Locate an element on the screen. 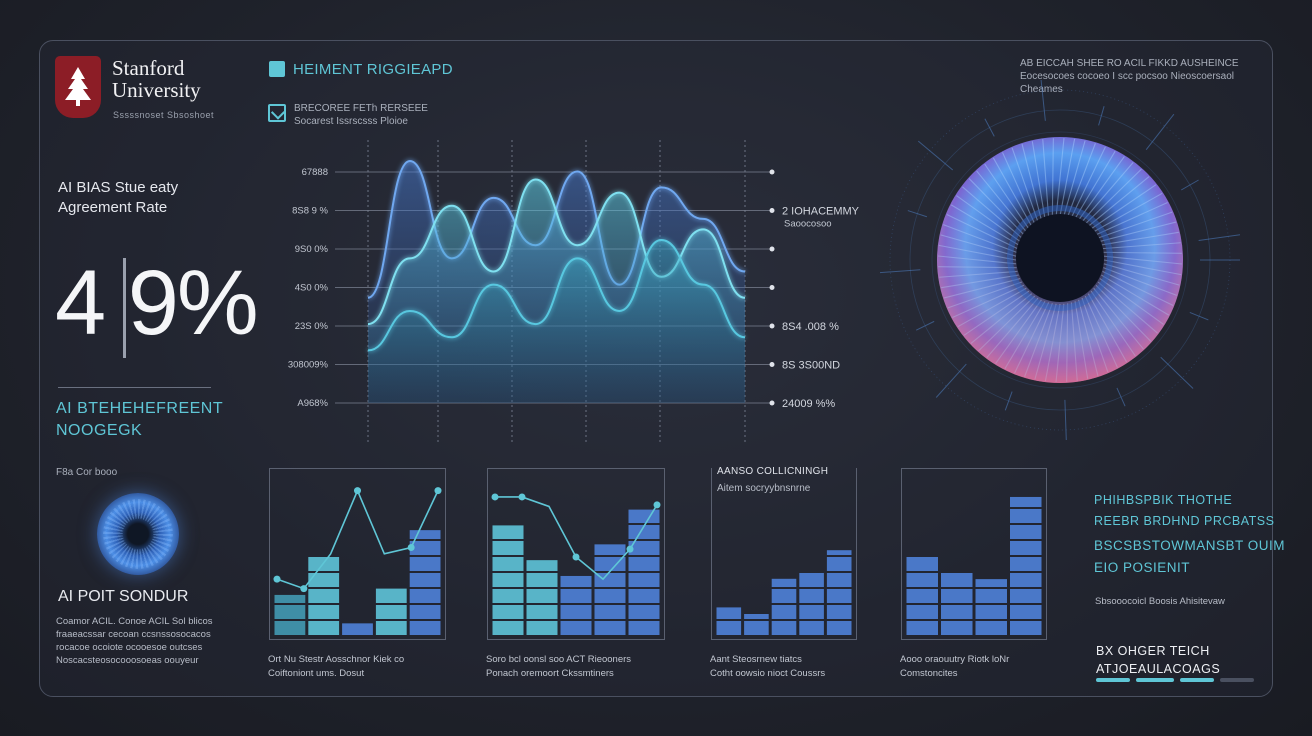  mini-chart-title: AANSO COLLICNINGH is located at coordinates (773, 471).